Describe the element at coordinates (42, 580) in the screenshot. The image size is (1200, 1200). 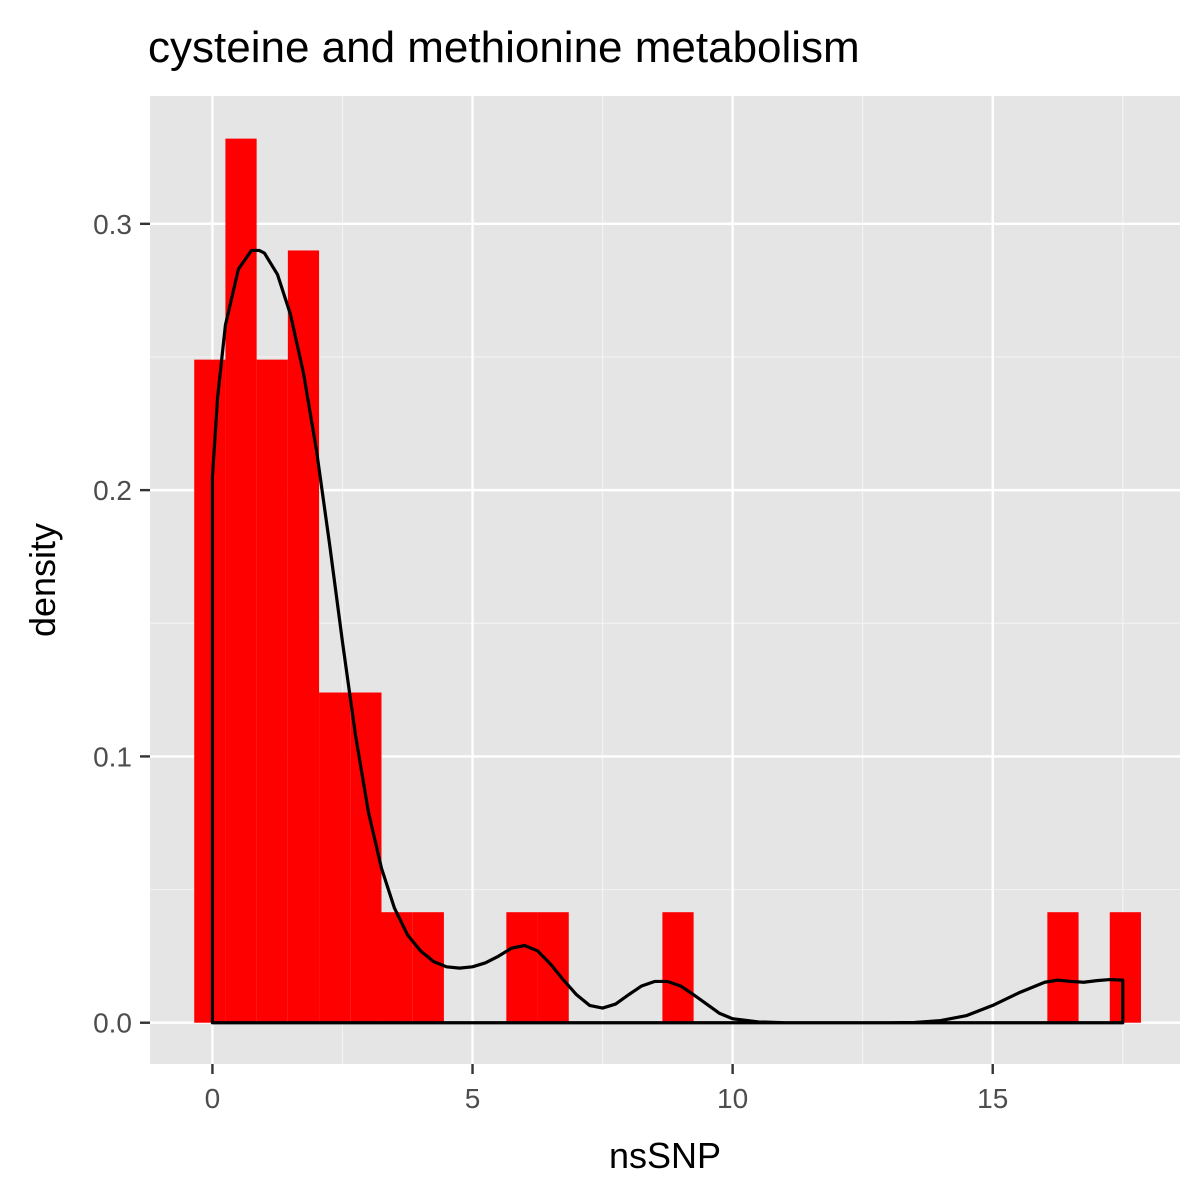
I see `y-axis-title: density` at that location.